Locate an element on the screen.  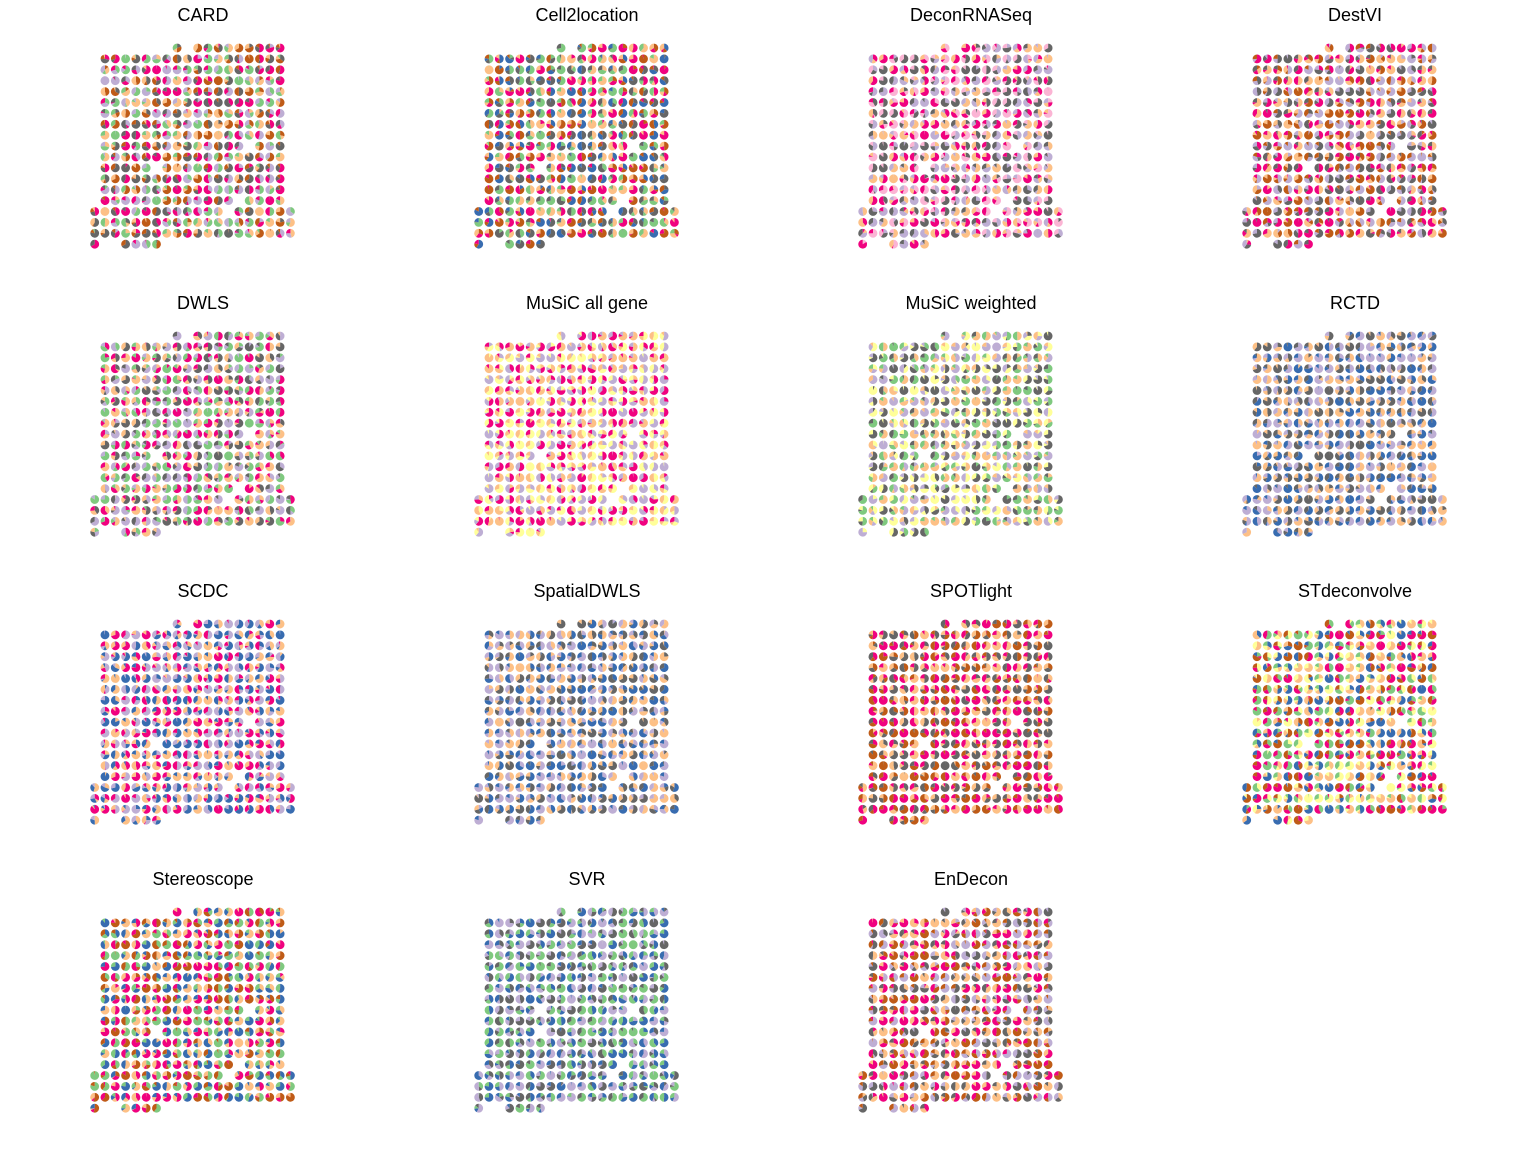
spot-grid is located at coordinates (576, 146).